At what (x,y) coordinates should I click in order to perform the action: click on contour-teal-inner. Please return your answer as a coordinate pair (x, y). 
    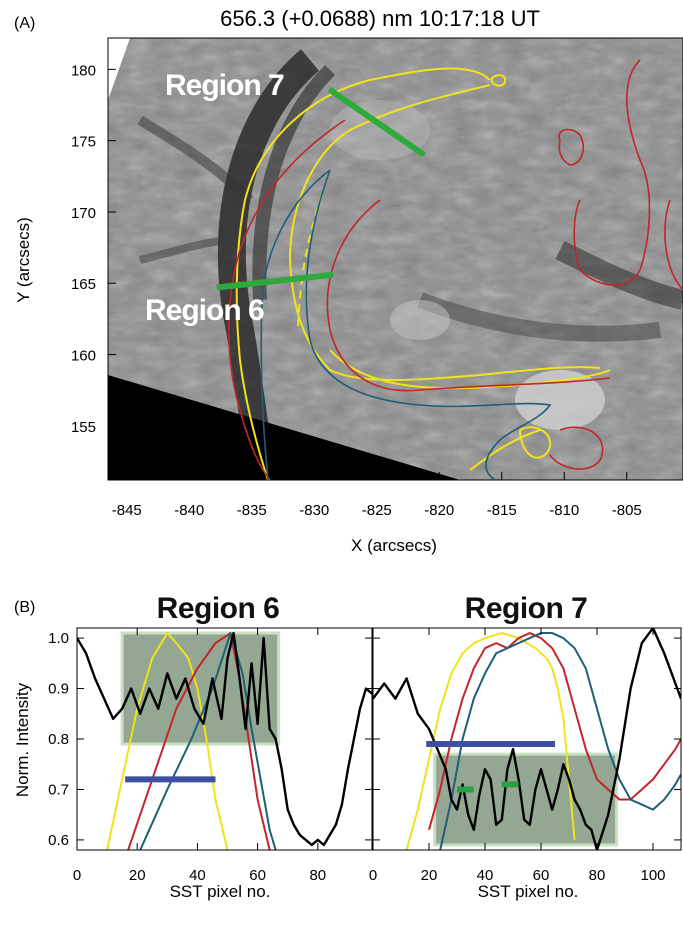
    Looking at the image, I should click on (428, 324).